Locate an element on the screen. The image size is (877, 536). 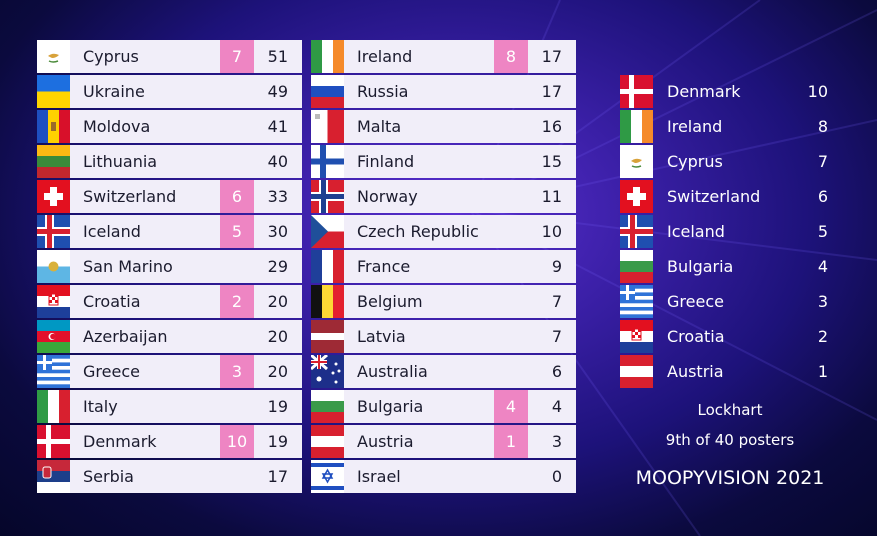
country-name: Finland is located at coordinates (386, 161).